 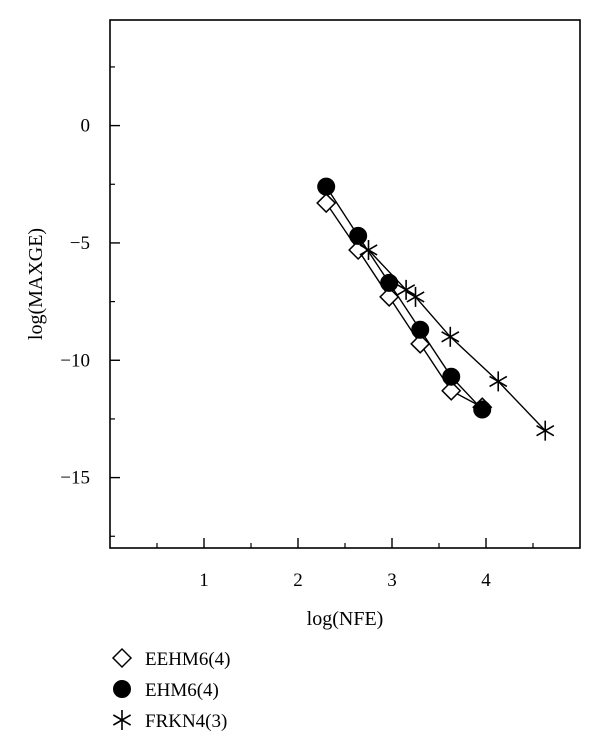 I want to click on legend-item: EEHM6(4), so click(x=170, y=658).